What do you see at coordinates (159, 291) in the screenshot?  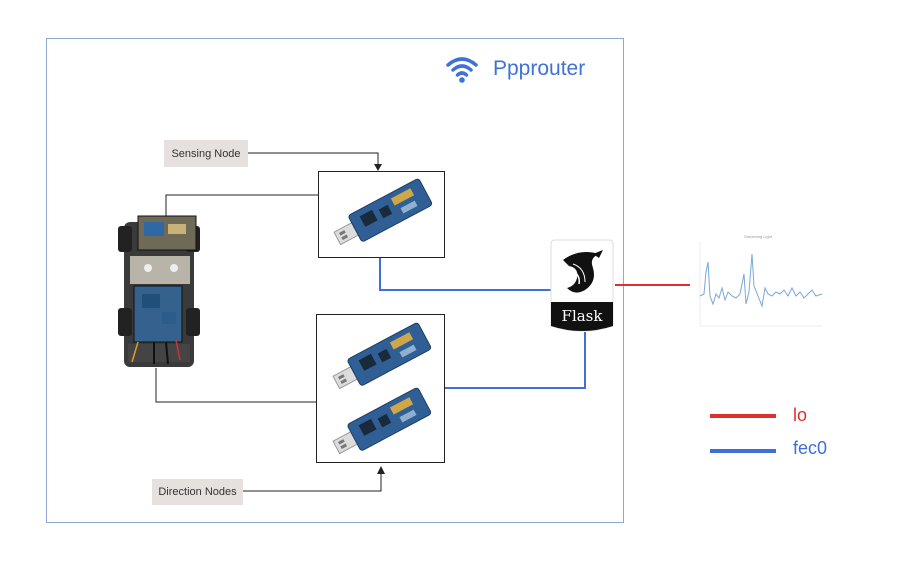 I see `robot-car-photo` at bounding box center [159, 291].